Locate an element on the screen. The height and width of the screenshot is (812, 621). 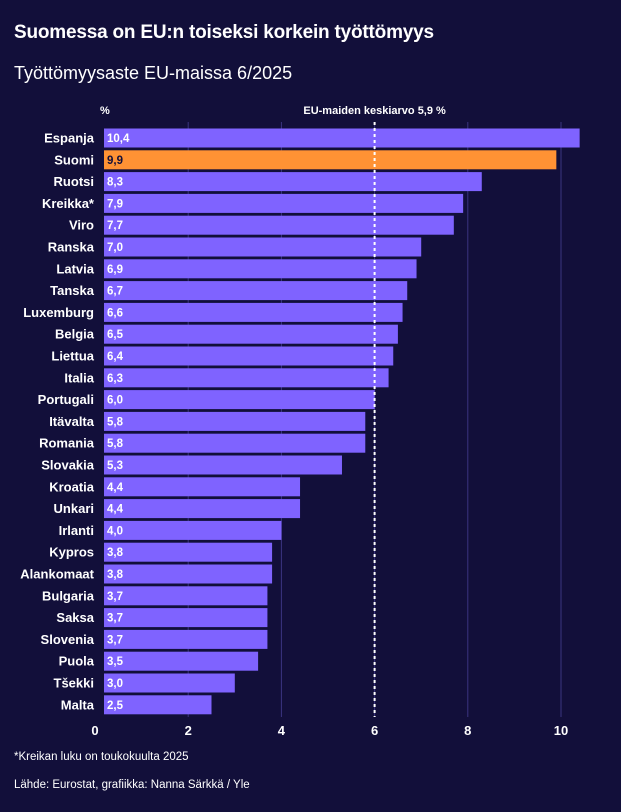
category-label: Alankomaat is located at coordinates (57, 574).